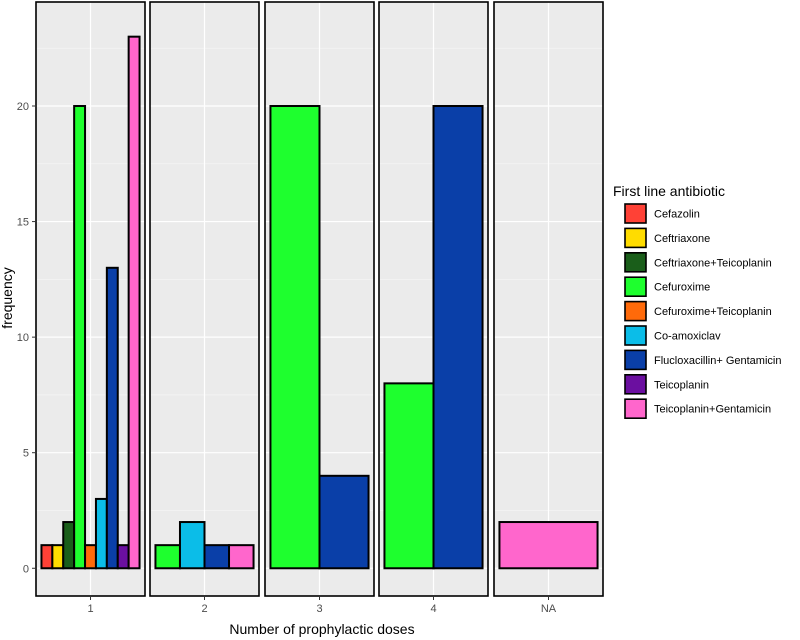 This screenshot has height=640, width=800. I want to click on y-tick-label: 10, so click(23, 338).